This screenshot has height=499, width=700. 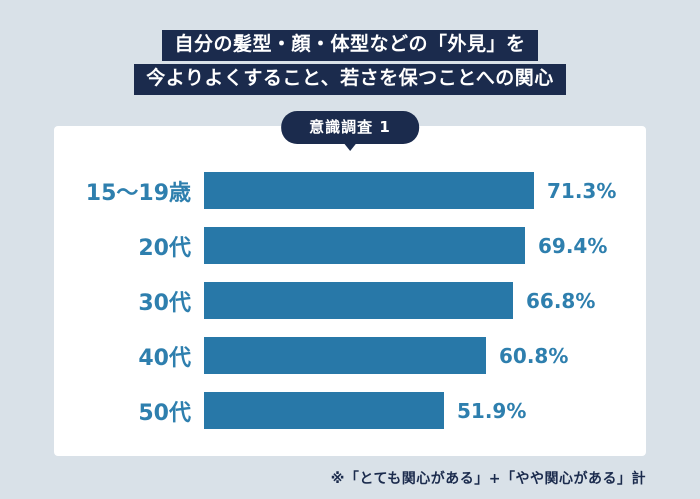 I want to click on category-label: 50代, so click(x=164, y=413).